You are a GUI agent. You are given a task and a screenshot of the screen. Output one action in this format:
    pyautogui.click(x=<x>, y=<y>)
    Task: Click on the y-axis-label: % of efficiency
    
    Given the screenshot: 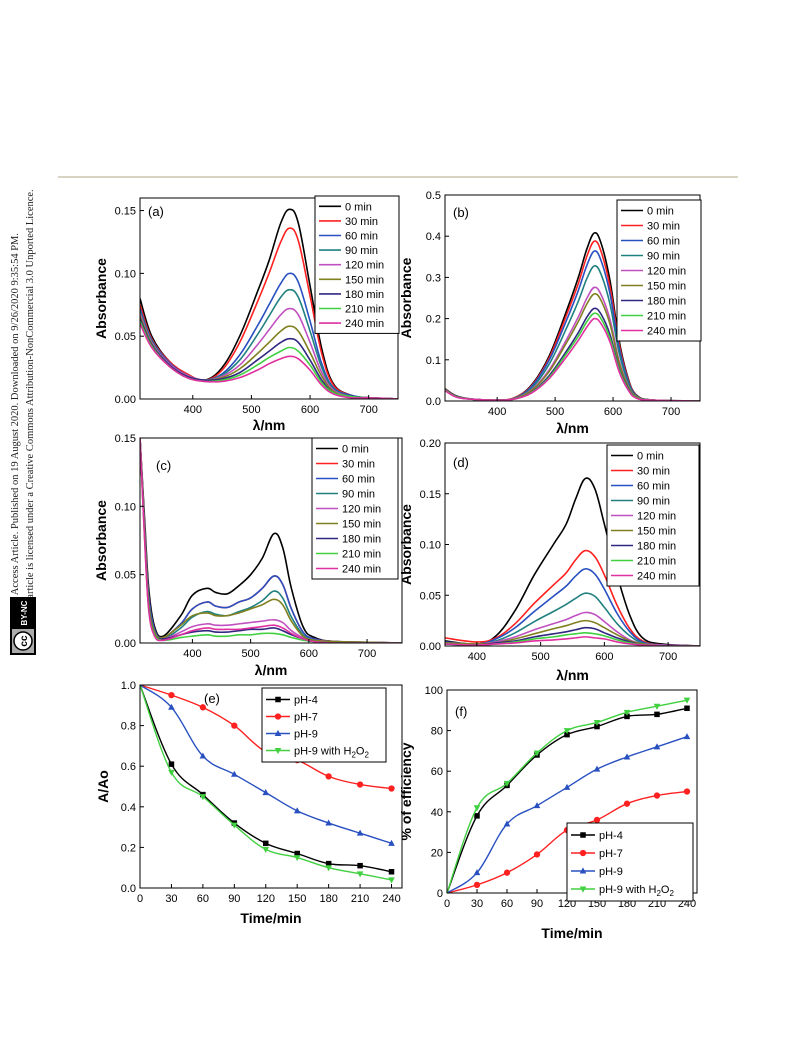 What is the action you would take?
    pyautogui.click(x=406, y=791)
    